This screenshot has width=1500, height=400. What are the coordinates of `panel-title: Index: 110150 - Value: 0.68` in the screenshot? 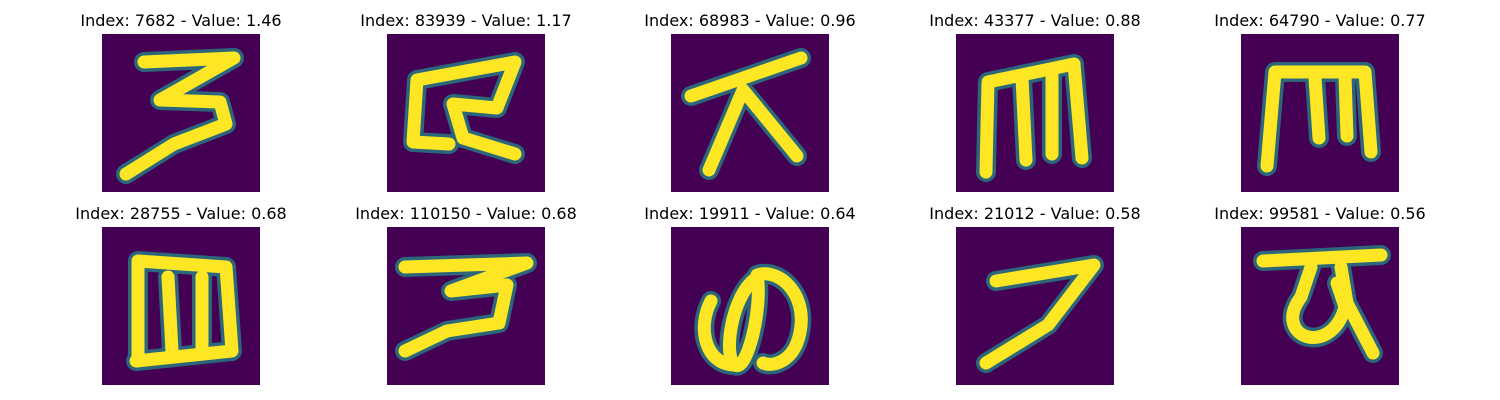 It's located at (466, 213).